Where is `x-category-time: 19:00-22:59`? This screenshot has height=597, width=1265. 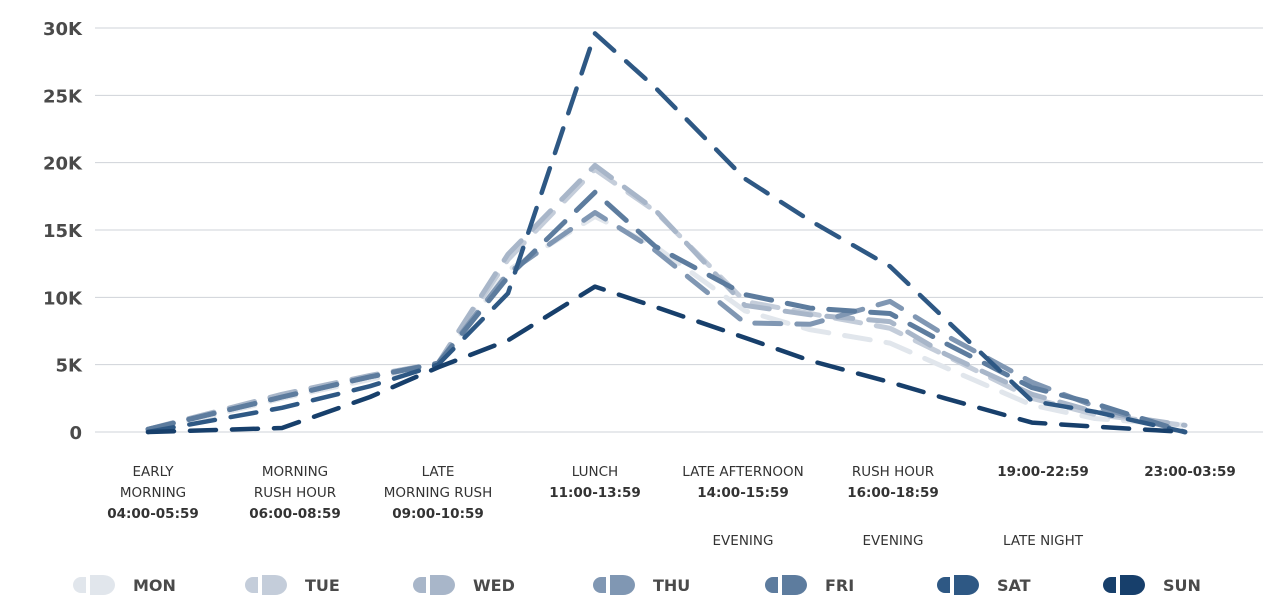
x-category-time: 19:00-22:59 is located at coordinates (1043, 472).